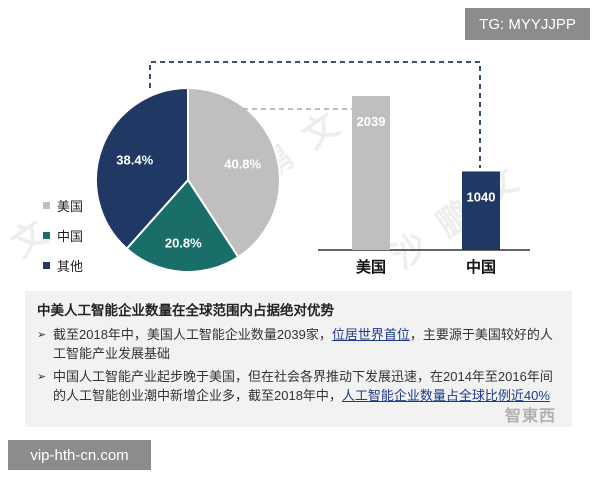  Describe the element at coordinates (445, 395) in the screenshot. I see `bullet-2-link: 人工智能企业数量占全球比例近40%` at that location.